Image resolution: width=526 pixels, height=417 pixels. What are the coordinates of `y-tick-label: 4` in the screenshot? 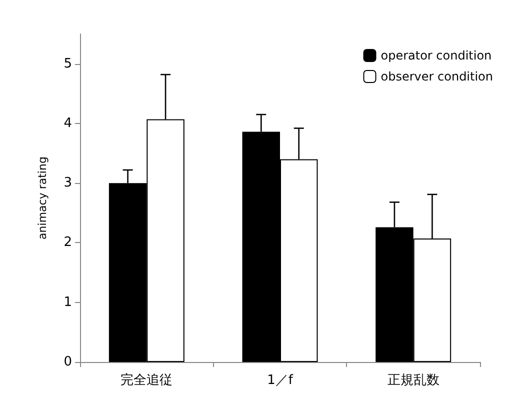 It's located at (68, 123).